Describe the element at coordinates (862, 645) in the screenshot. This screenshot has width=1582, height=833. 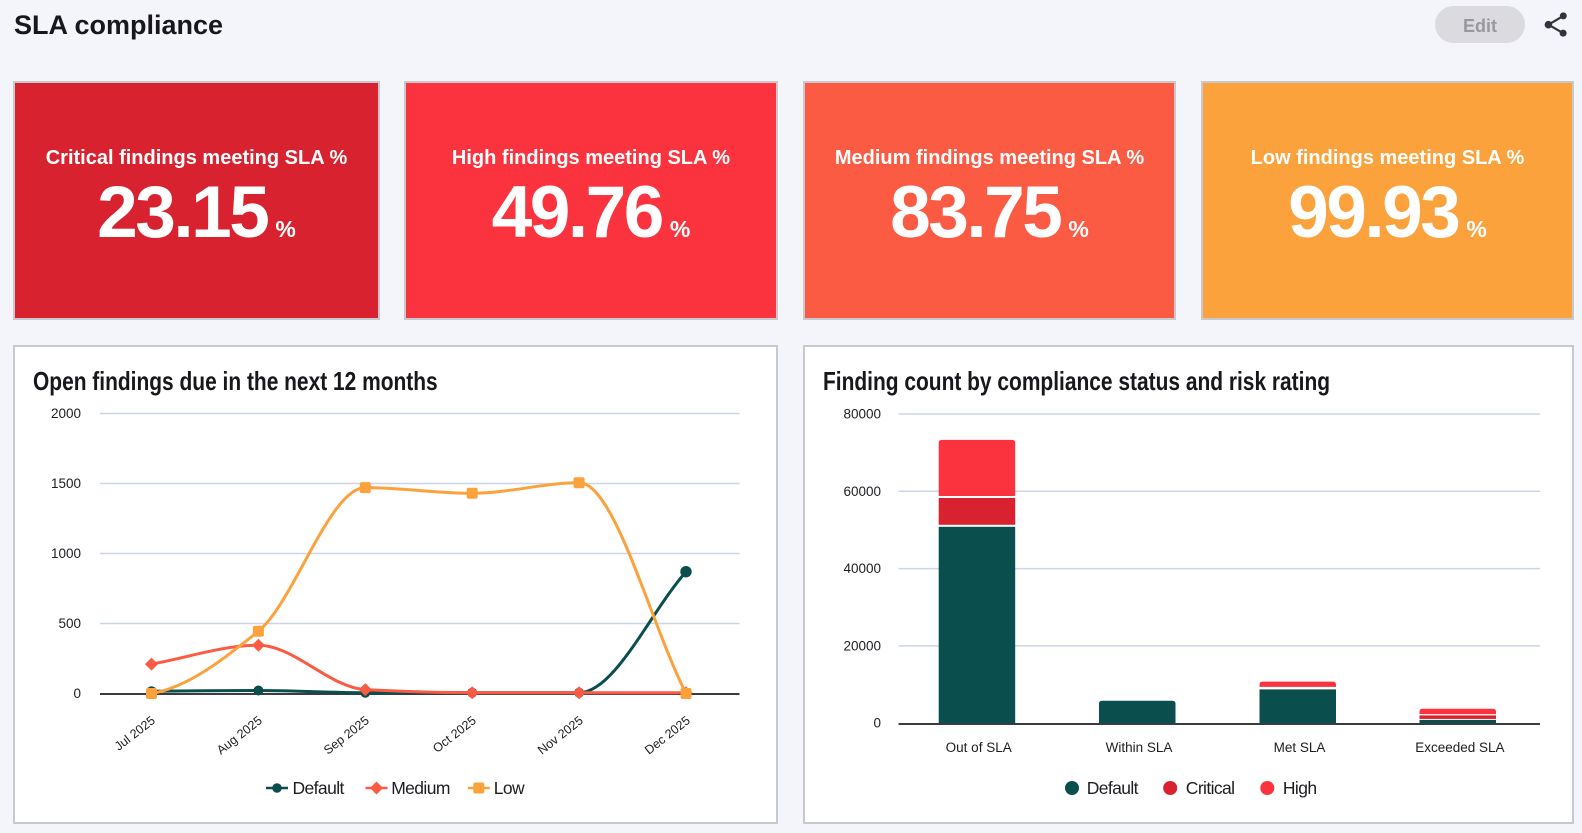
I see `svg-text: 20000` at that location.